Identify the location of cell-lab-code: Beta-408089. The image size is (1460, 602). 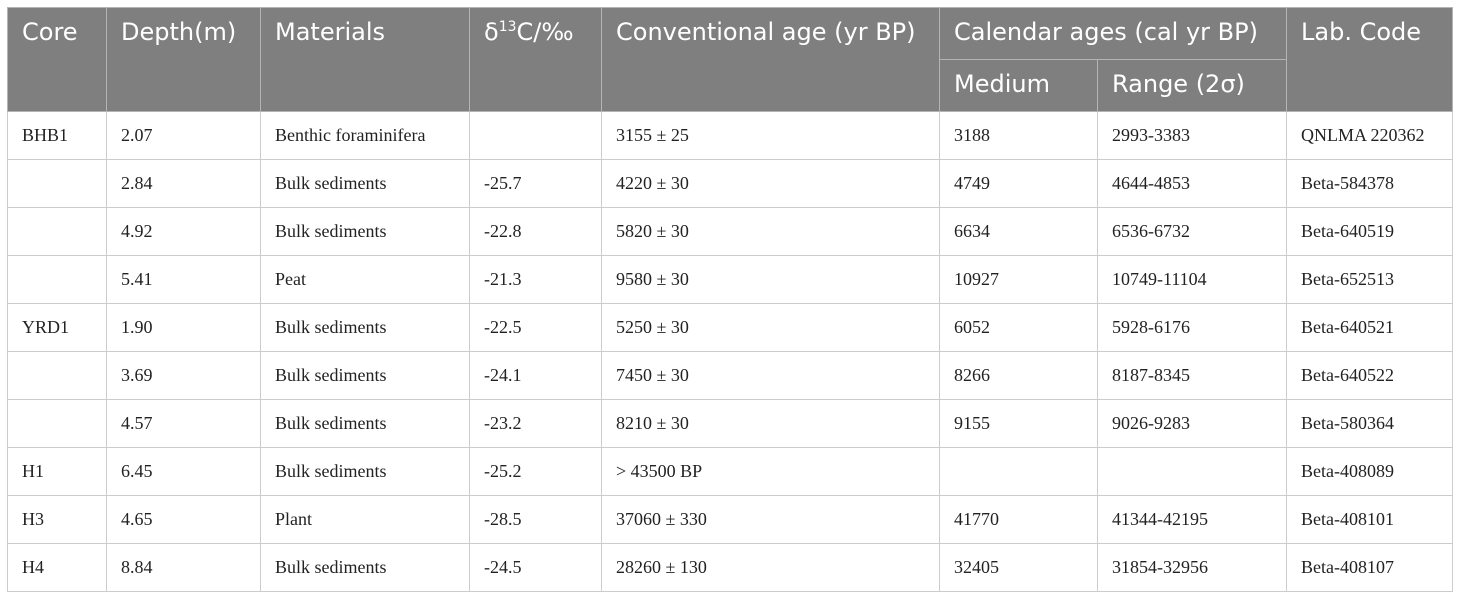
(1370, 471).